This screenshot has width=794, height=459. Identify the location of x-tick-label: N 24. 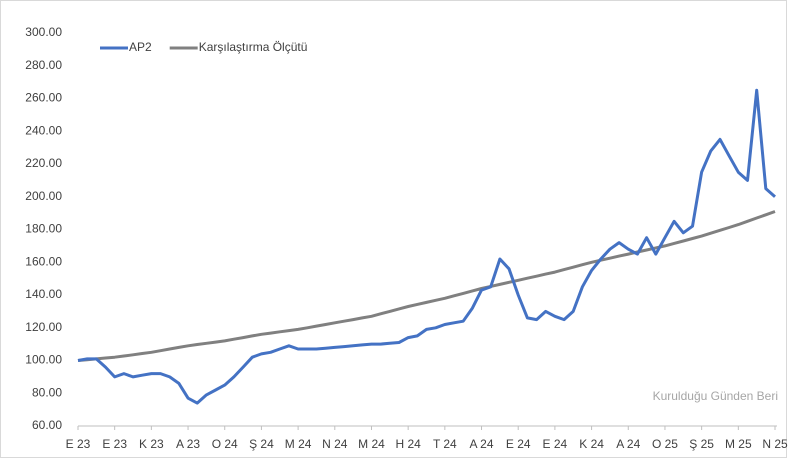
(335, 444).